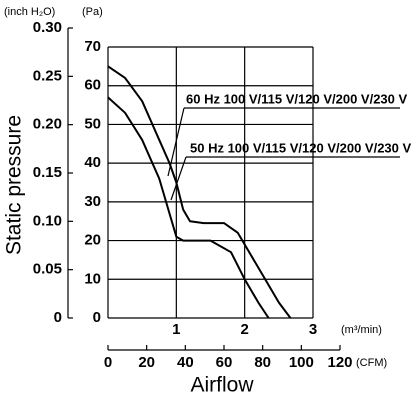 The width and height of the screenshot is (412, 404). I want to click on y-tick-label: 30, so click(92, 201).